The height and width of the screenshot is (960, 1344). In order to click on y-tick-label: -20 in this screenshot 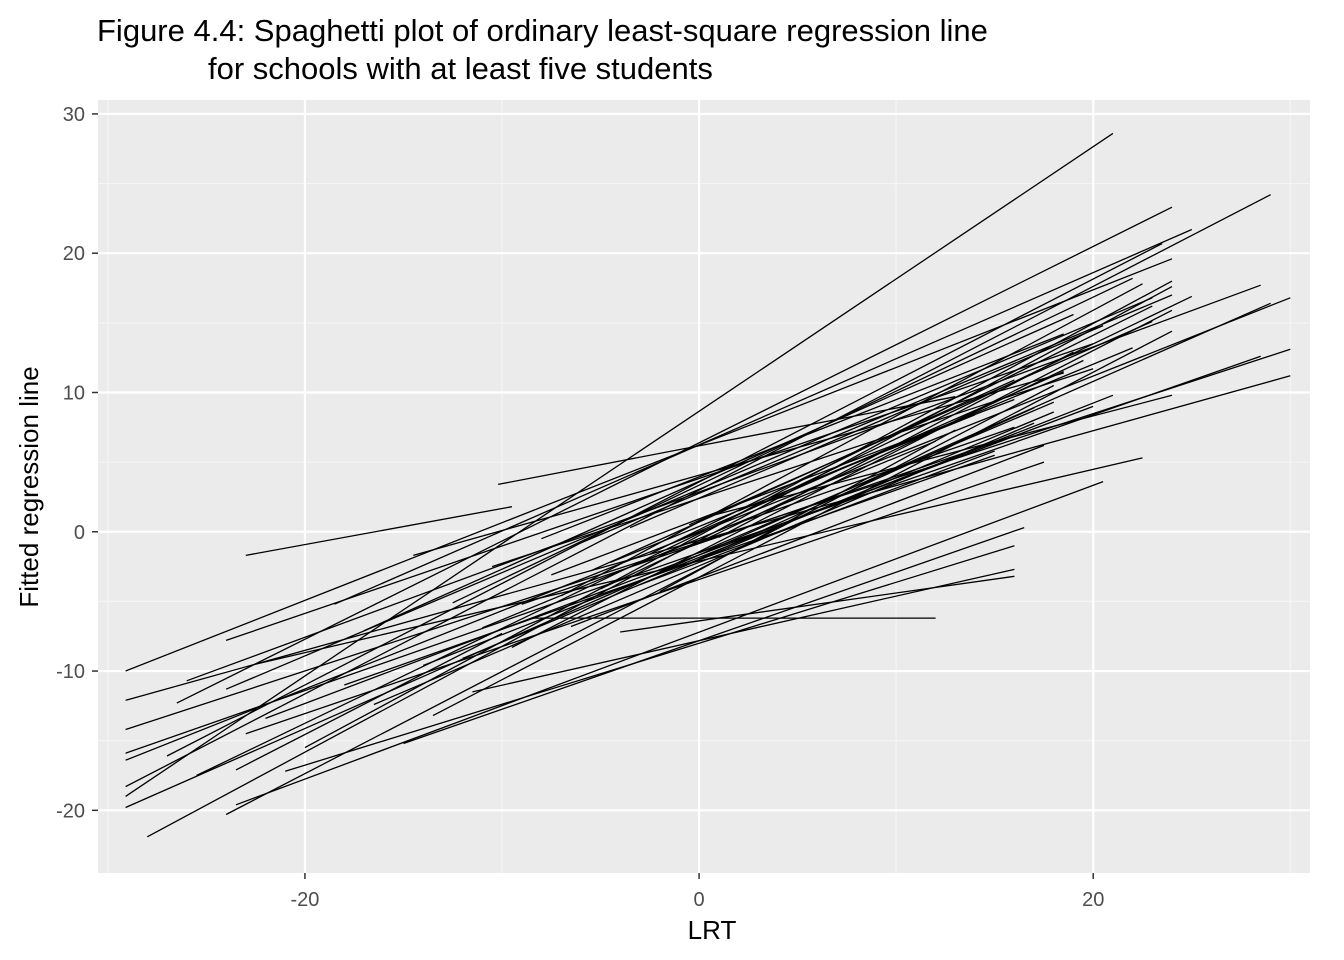, I will do `click(70, 811)`.